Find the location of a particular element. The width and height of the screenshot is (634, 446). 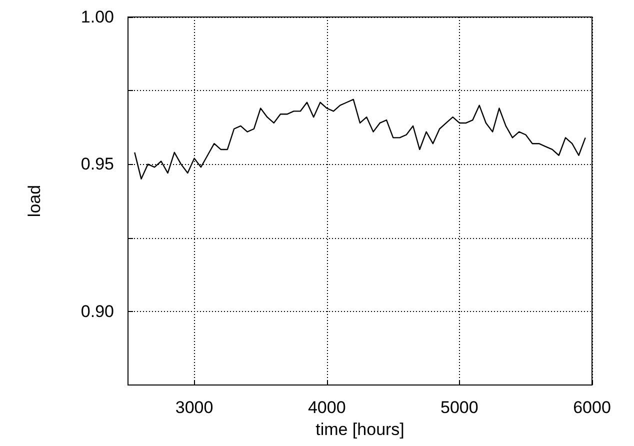

y-axis-title: load is located at coordinates (34, 201).